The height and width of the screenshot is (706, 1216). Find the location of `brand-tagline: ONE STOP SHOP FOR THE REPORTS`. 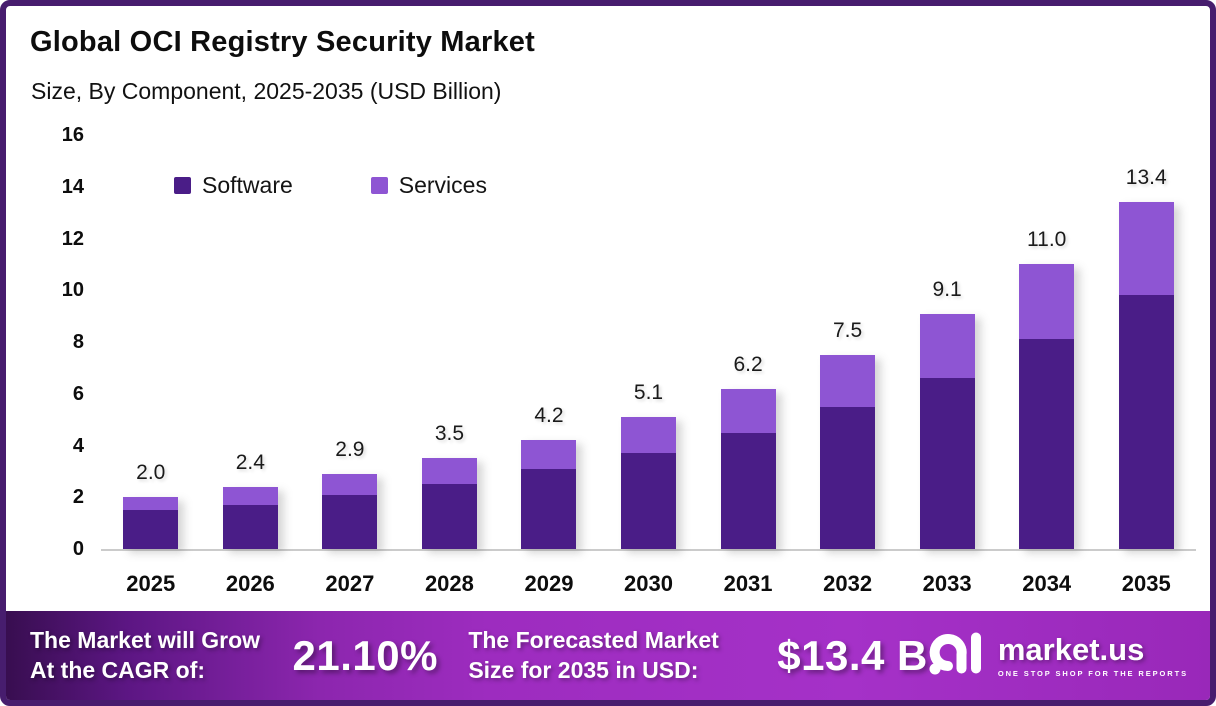

brand-tagline: ONE STOP SHOP FOR THE REPORTS is located at coordinates (1092, 673).